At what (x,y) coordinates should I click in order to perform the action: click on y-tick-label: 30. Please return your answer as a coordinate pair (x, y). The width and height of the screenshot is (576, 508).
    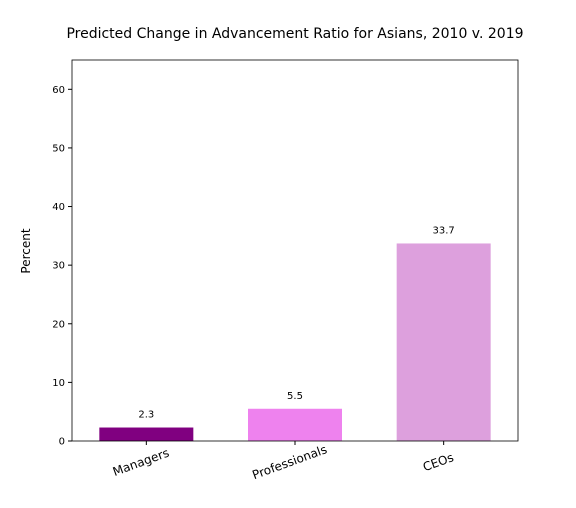
    Looking at the image, I should click on (58, 266).